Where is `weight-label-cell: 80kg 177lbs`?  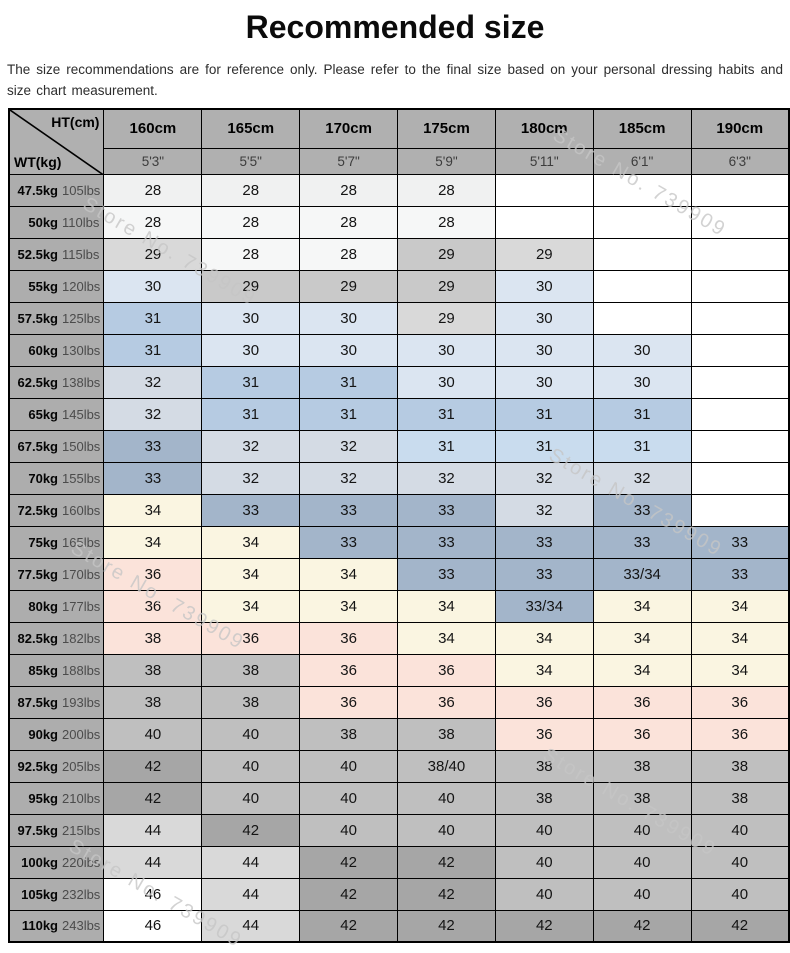
weight-label-cell: 80kg 177lbs is located at coordinates (56, 606).